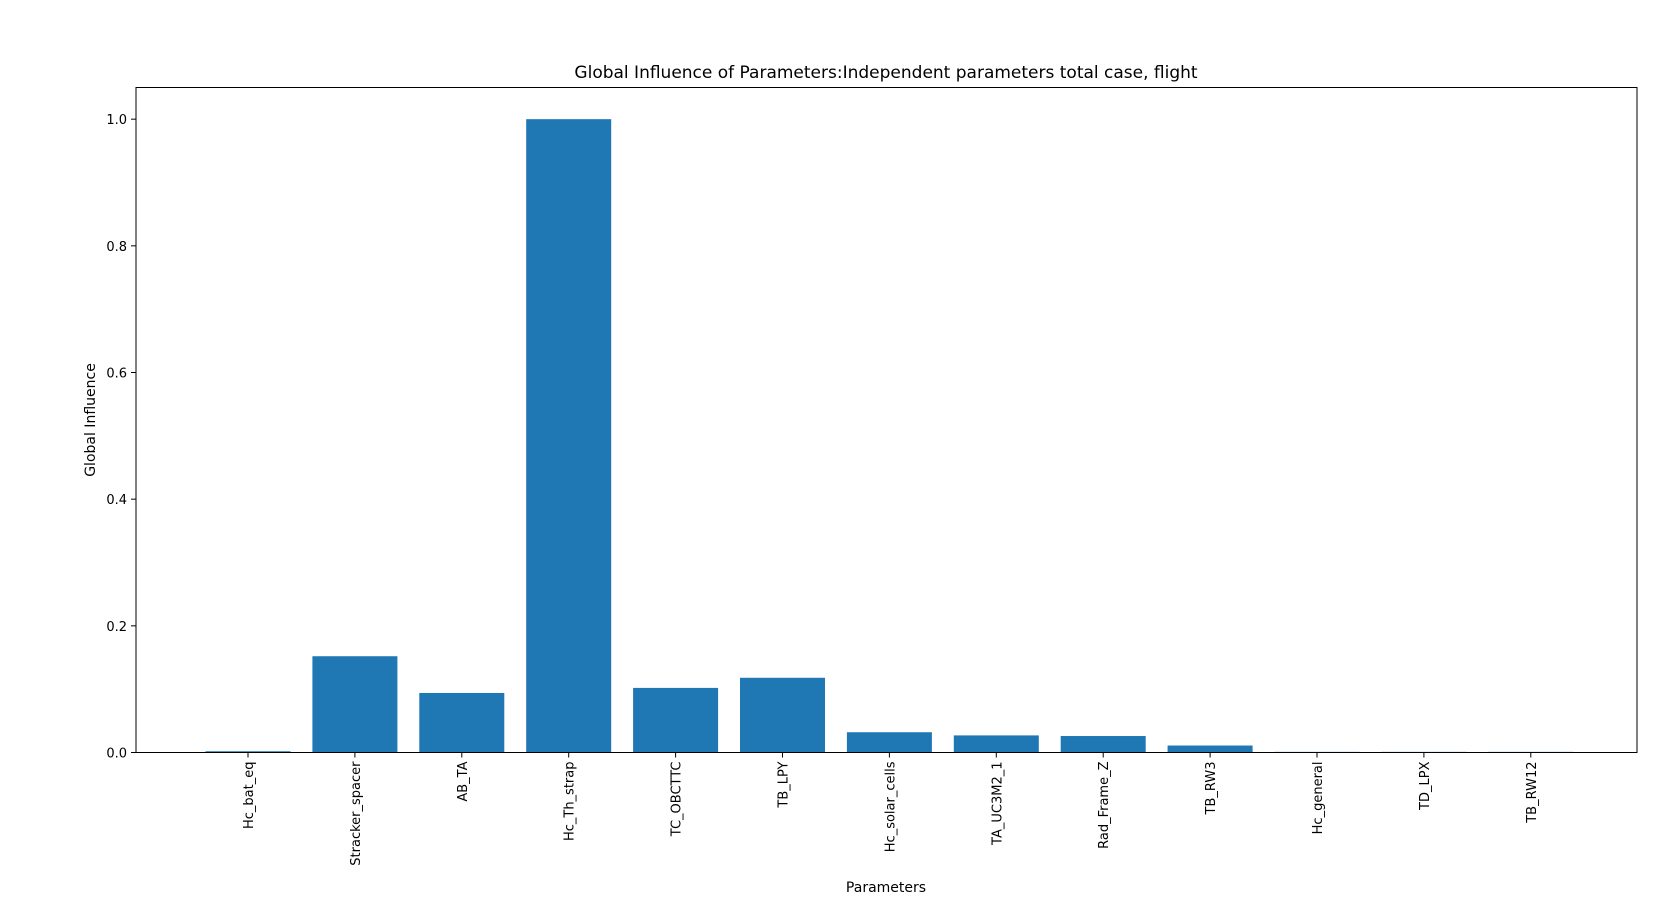 The image size is (1680, 913). What do you see at coordinates (890, 806) in the screenshot?
I see `x-tick-label: Hc_solar_cells` at bounding box center [890, 806].